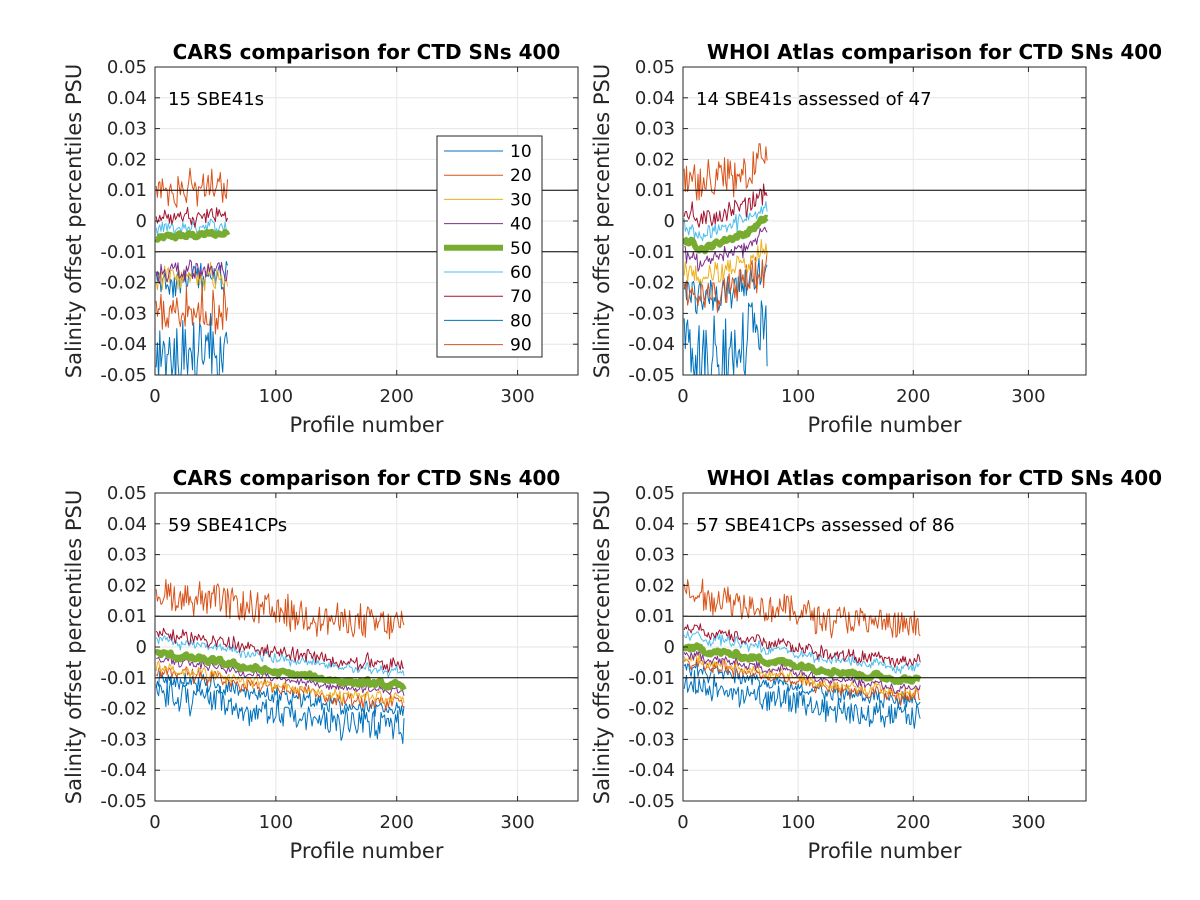 The height and width of the screenshot is (900, 1200). What do you see at coordinates (521, 152) in the screenshot?
I see `legend-label-10: 10` at bounding box center [521, 152].